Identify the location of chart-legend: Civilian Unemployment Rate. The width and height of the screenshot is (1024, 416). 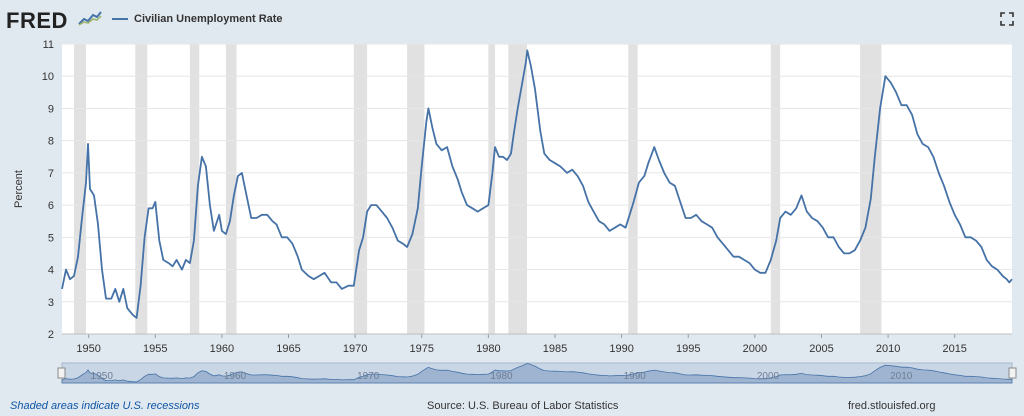
(197, 19).